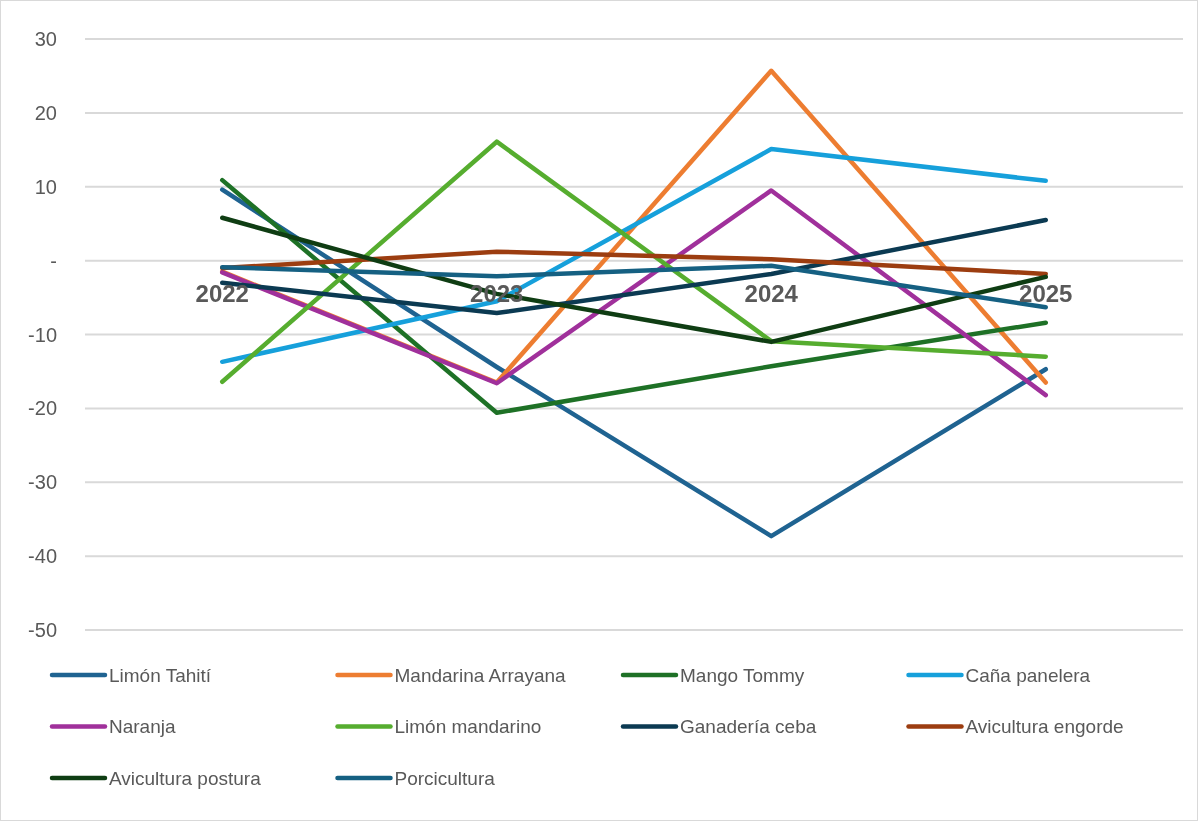 This screenshot has height=821, width=1198. I want to click on y-tick-label: 20, so click(45, 112).